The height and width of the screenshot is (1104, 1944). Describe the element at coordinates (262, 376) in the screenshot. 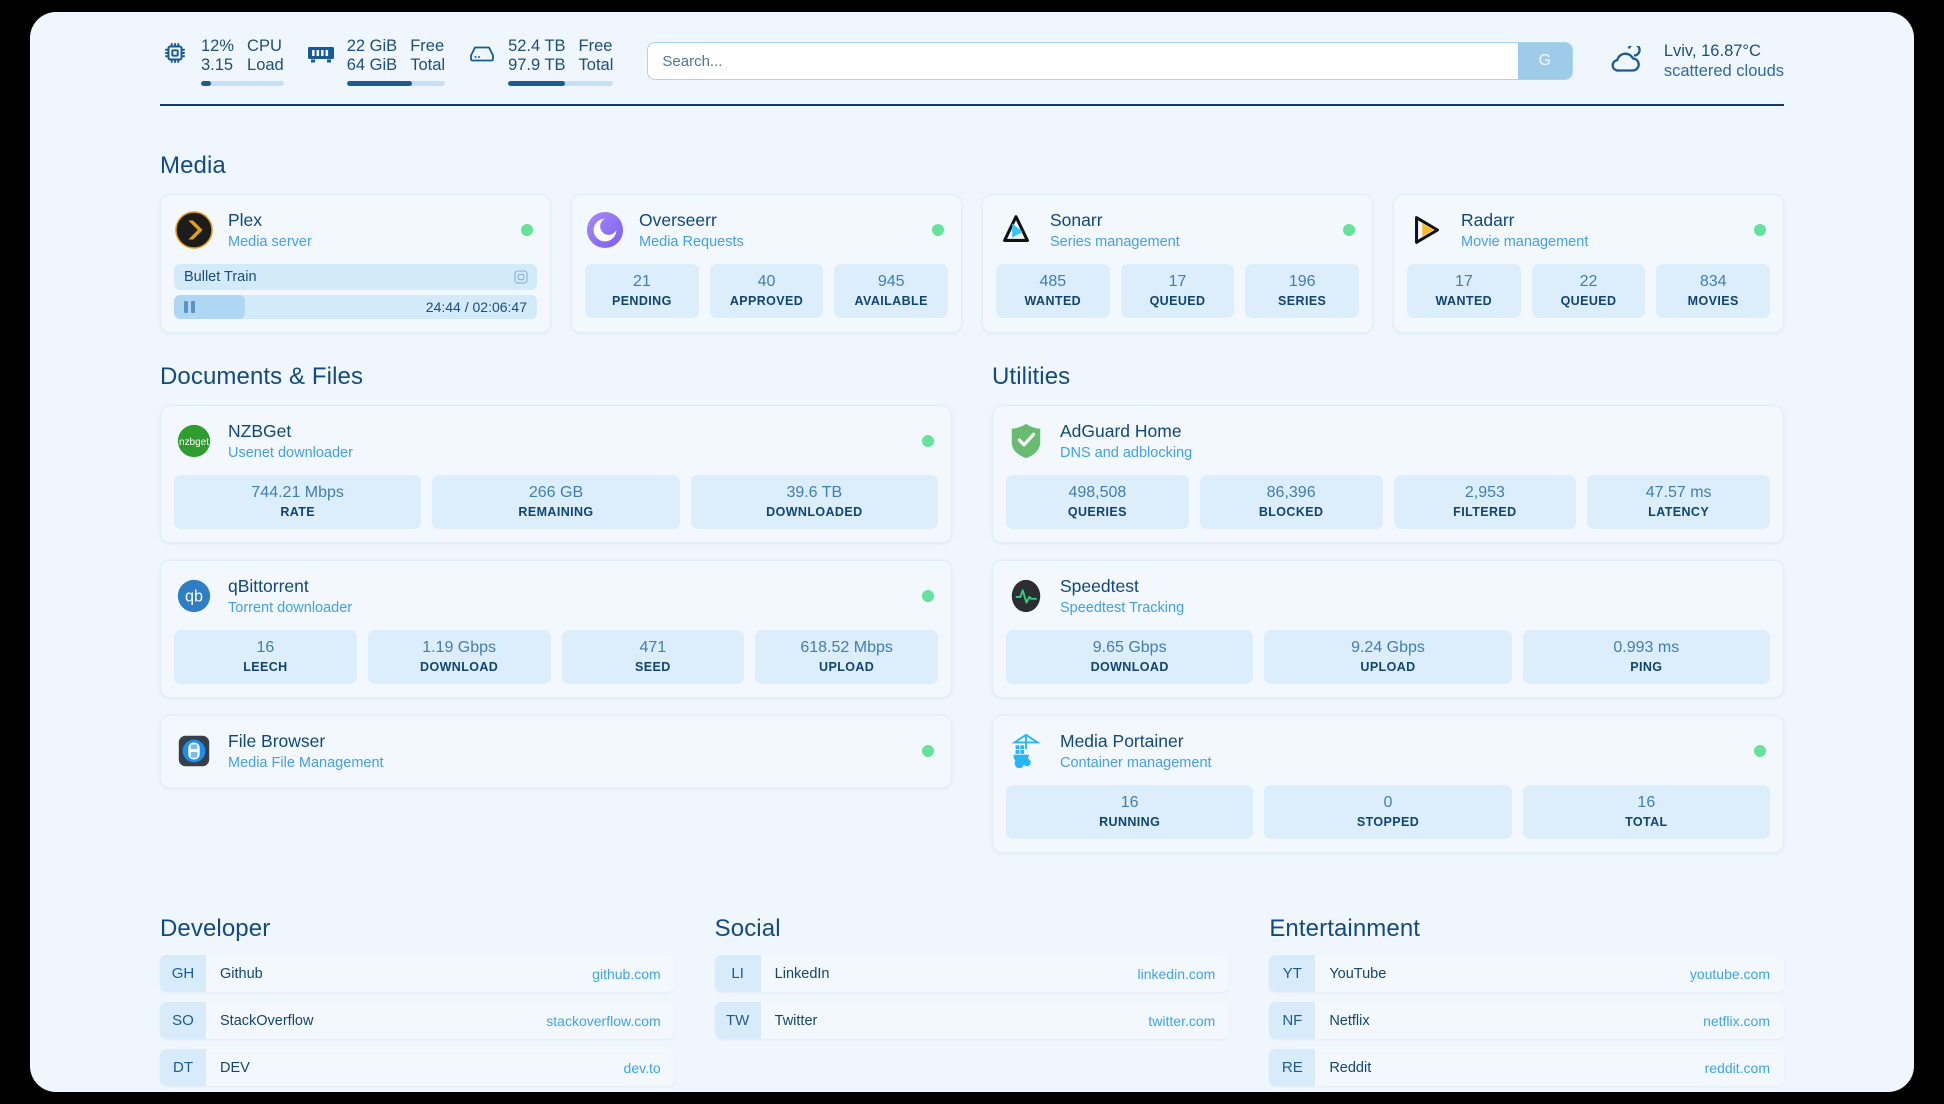

I see `section-title-documents: Documents & Files` at that location.